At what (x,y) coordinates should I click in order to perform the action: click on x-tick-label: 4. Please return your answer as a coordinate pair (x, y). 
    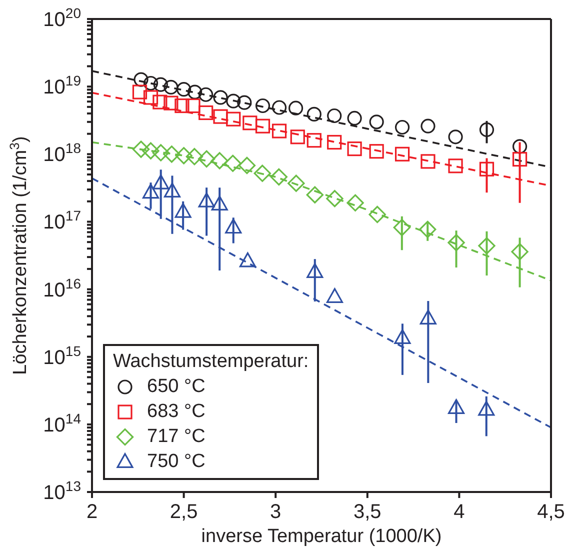
    Looking at the image, I should click on (459, 512).